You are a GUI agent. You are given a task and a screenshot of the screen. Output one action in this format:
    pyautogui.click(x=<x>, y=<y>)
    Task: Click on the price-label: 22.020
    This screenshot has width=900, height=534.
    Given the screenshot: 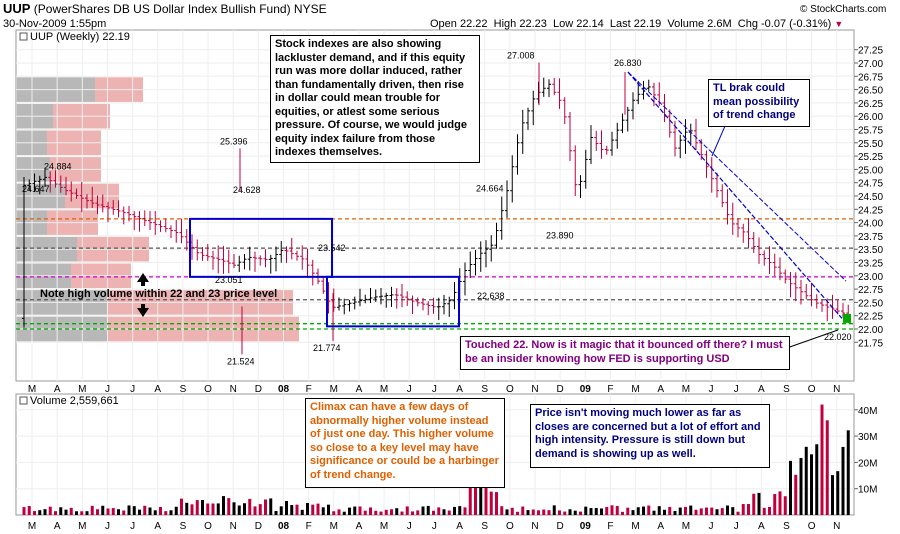 What is the action you would take?
    pyautogui.click(x=838, y=337)
    